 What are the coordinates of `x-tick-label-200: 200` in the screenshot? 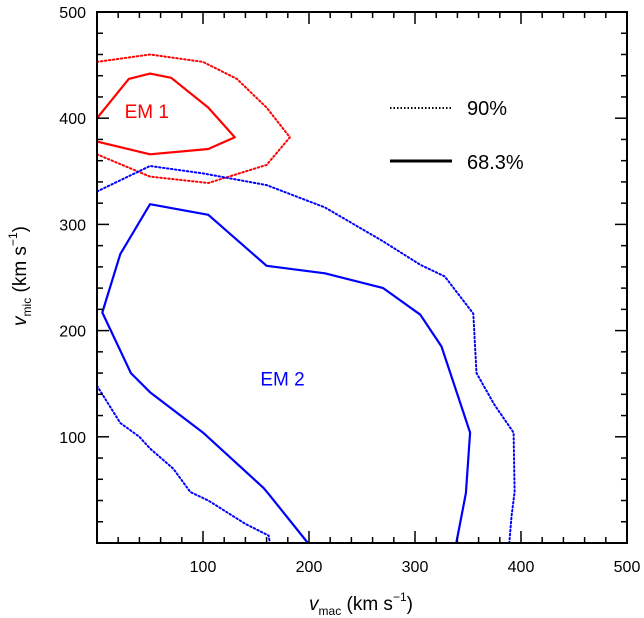 It's located at (309, 567).